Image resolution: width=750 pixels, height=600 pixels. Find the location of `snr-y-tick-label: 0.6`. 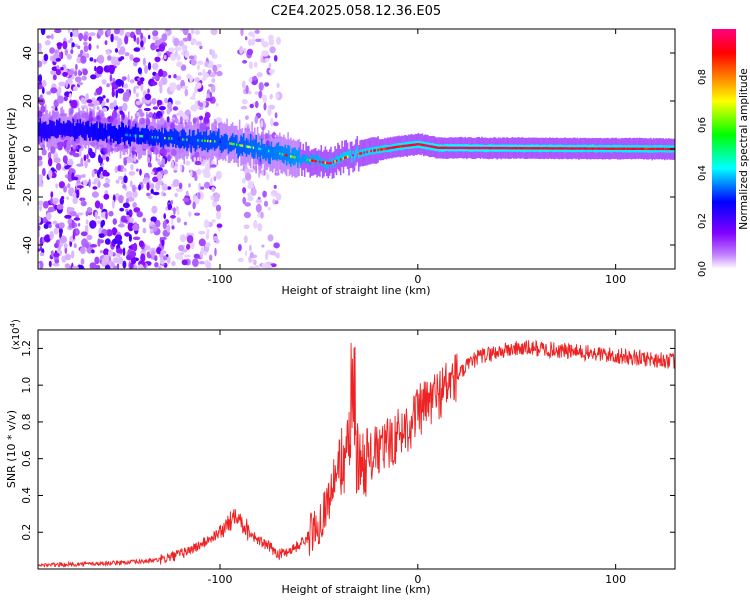

snr-y-tick-label: 0.6 is located at coordinates (27, 458).